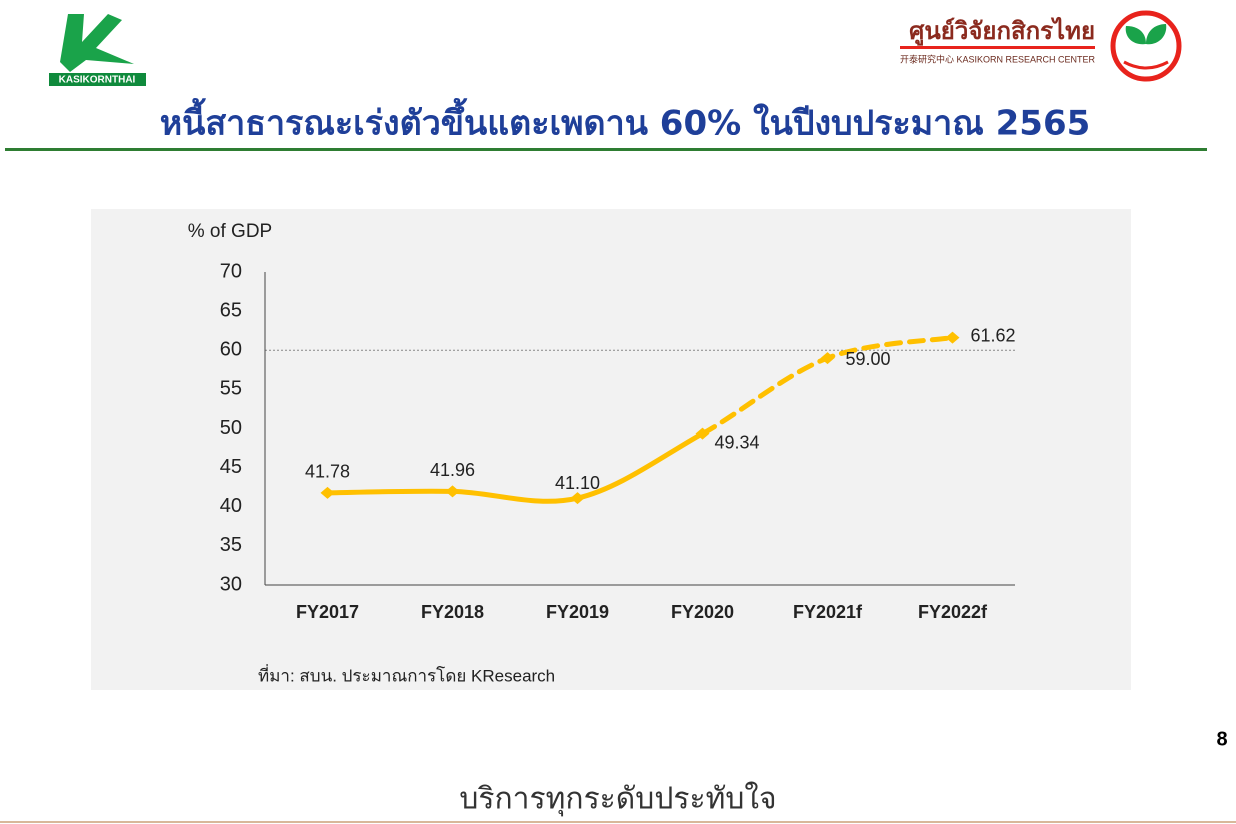 The image size is (1236, 824). I want to click on title-rule, so click(606, 149).